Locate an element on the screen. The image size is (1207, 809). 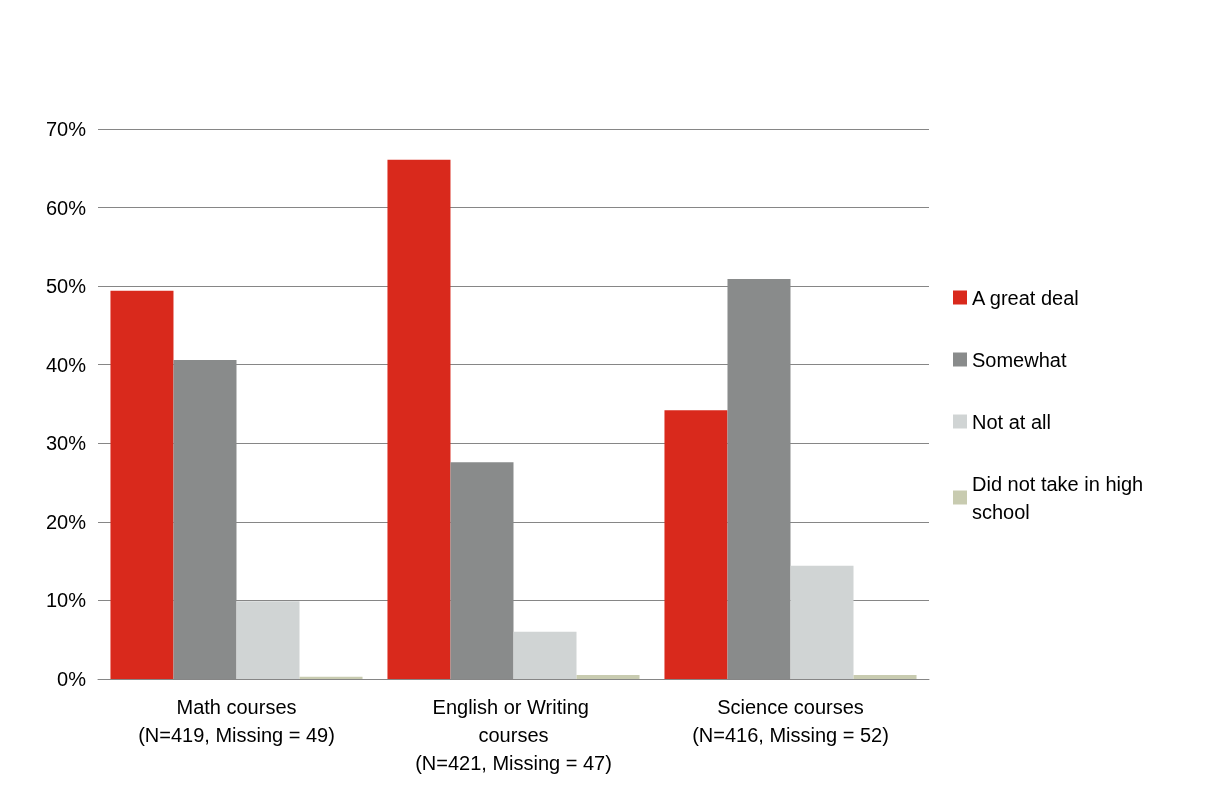
legend-label: A great deal is located at coordinates (1025, 297).